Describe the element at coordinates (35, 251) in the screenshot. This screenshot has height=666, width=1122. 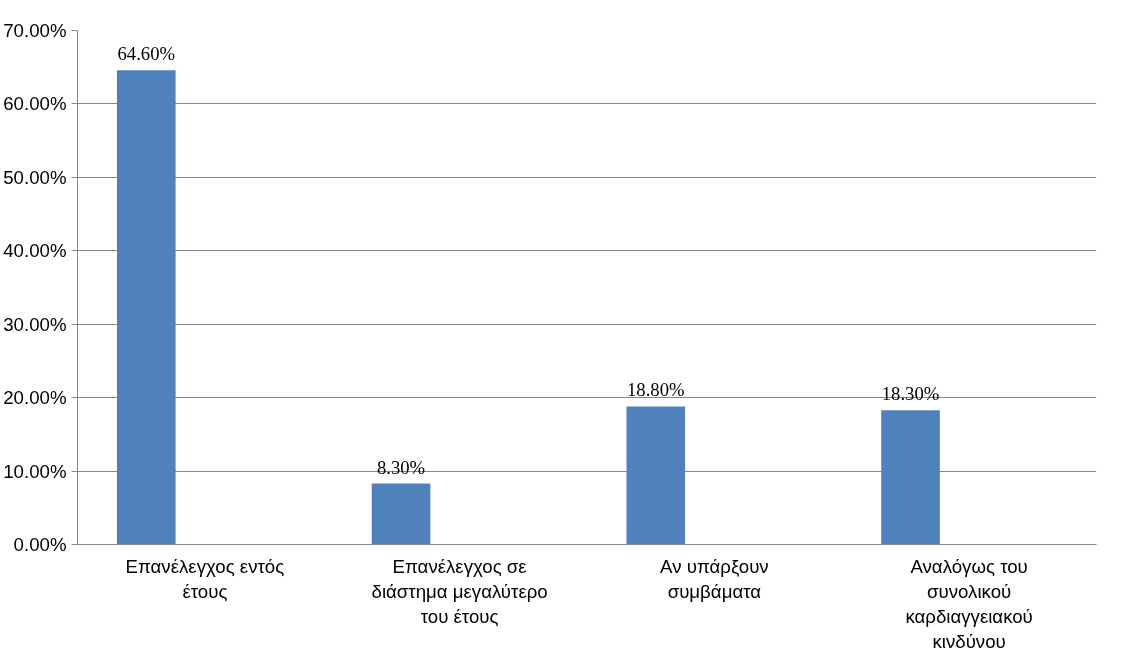
I see `y-tick-label: 40.00%` at that location.